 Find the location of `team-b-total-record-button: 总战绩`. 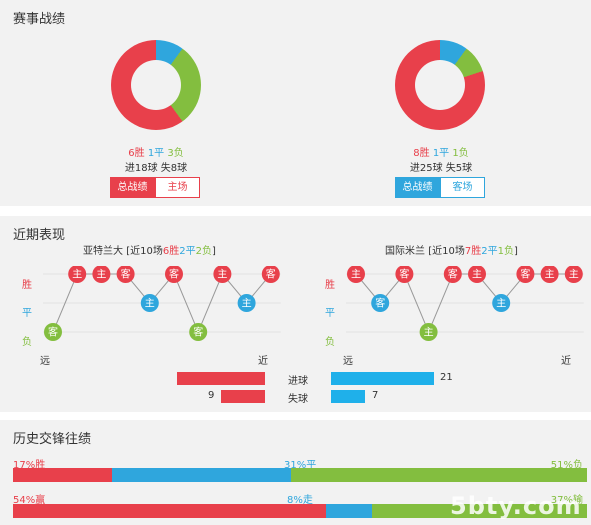

team-b-total-record-button: 总战绩 is located at coordinates (417, 187).